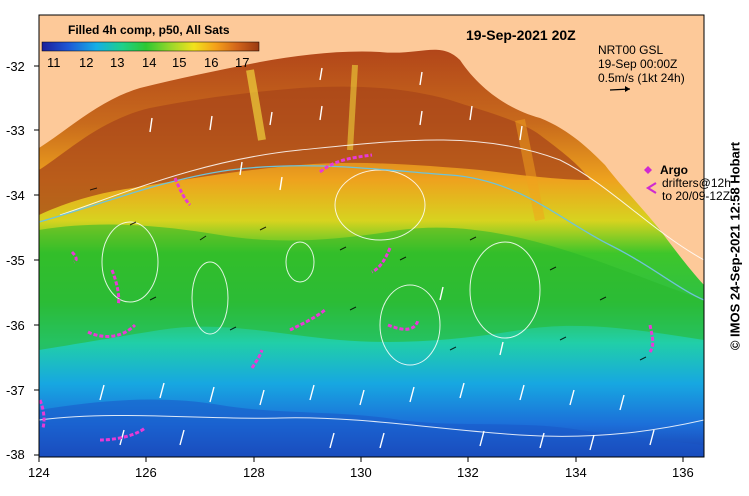  Describe the element at coordinates (15, 454) in the screenshot. I see `y-tick-label: -38` at that location.